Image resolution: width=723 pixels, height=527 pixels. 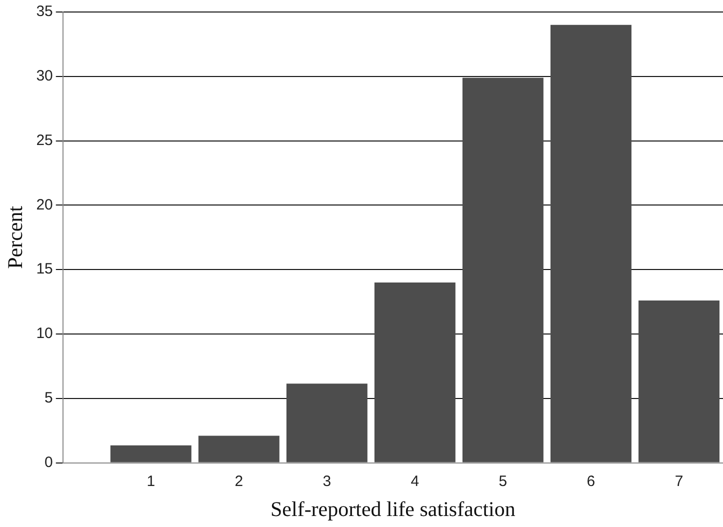 What do you see at coordinates (591, 481) in the screenshot?
I see `x-tick-label: 6` at bounding box center [591, 481].